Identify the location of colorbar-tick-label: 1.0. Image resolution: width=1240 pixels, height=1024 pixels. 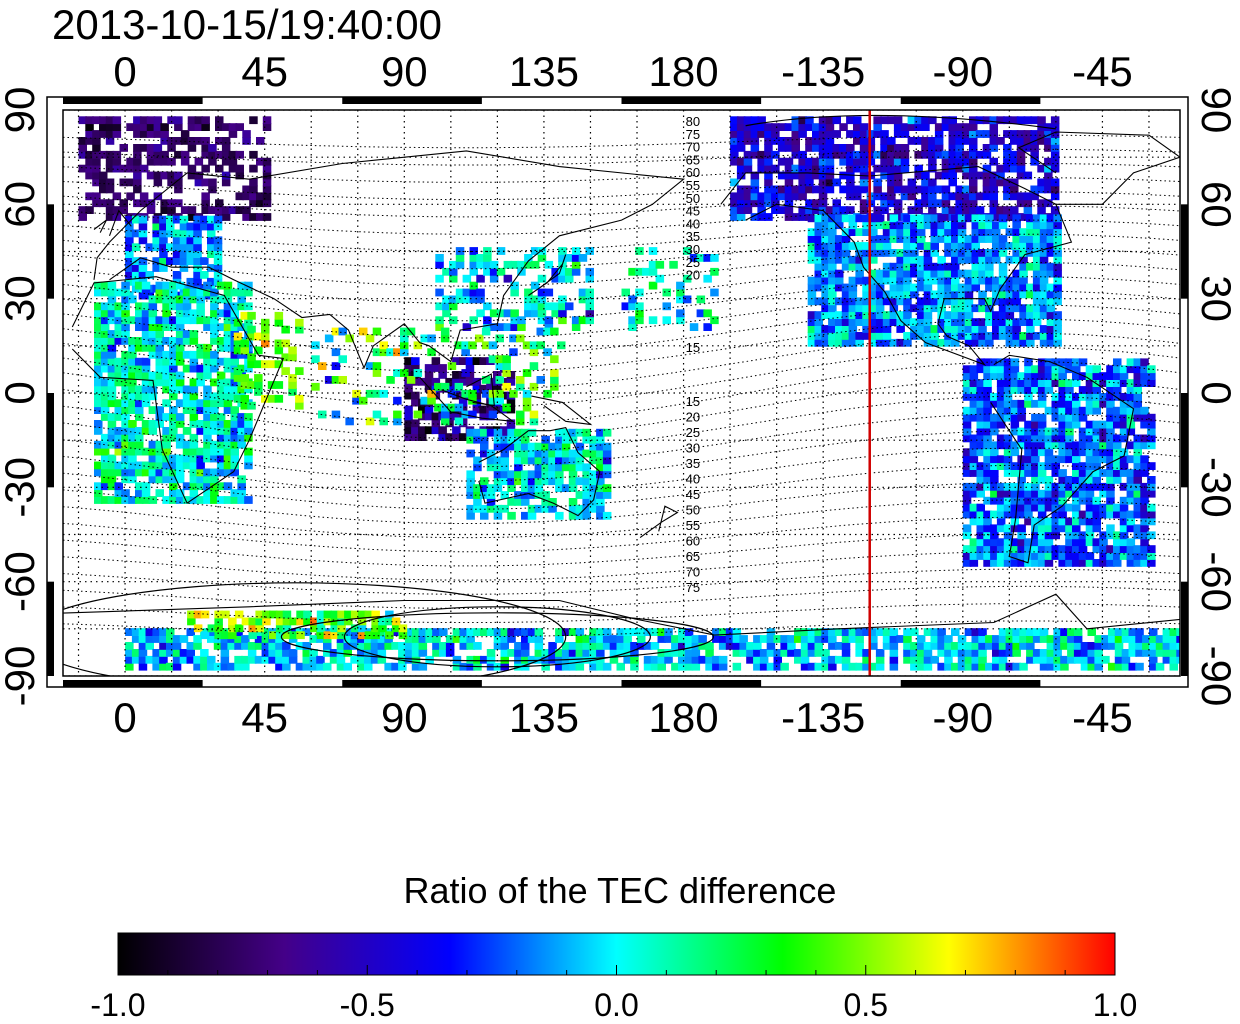
(1115, 1005).